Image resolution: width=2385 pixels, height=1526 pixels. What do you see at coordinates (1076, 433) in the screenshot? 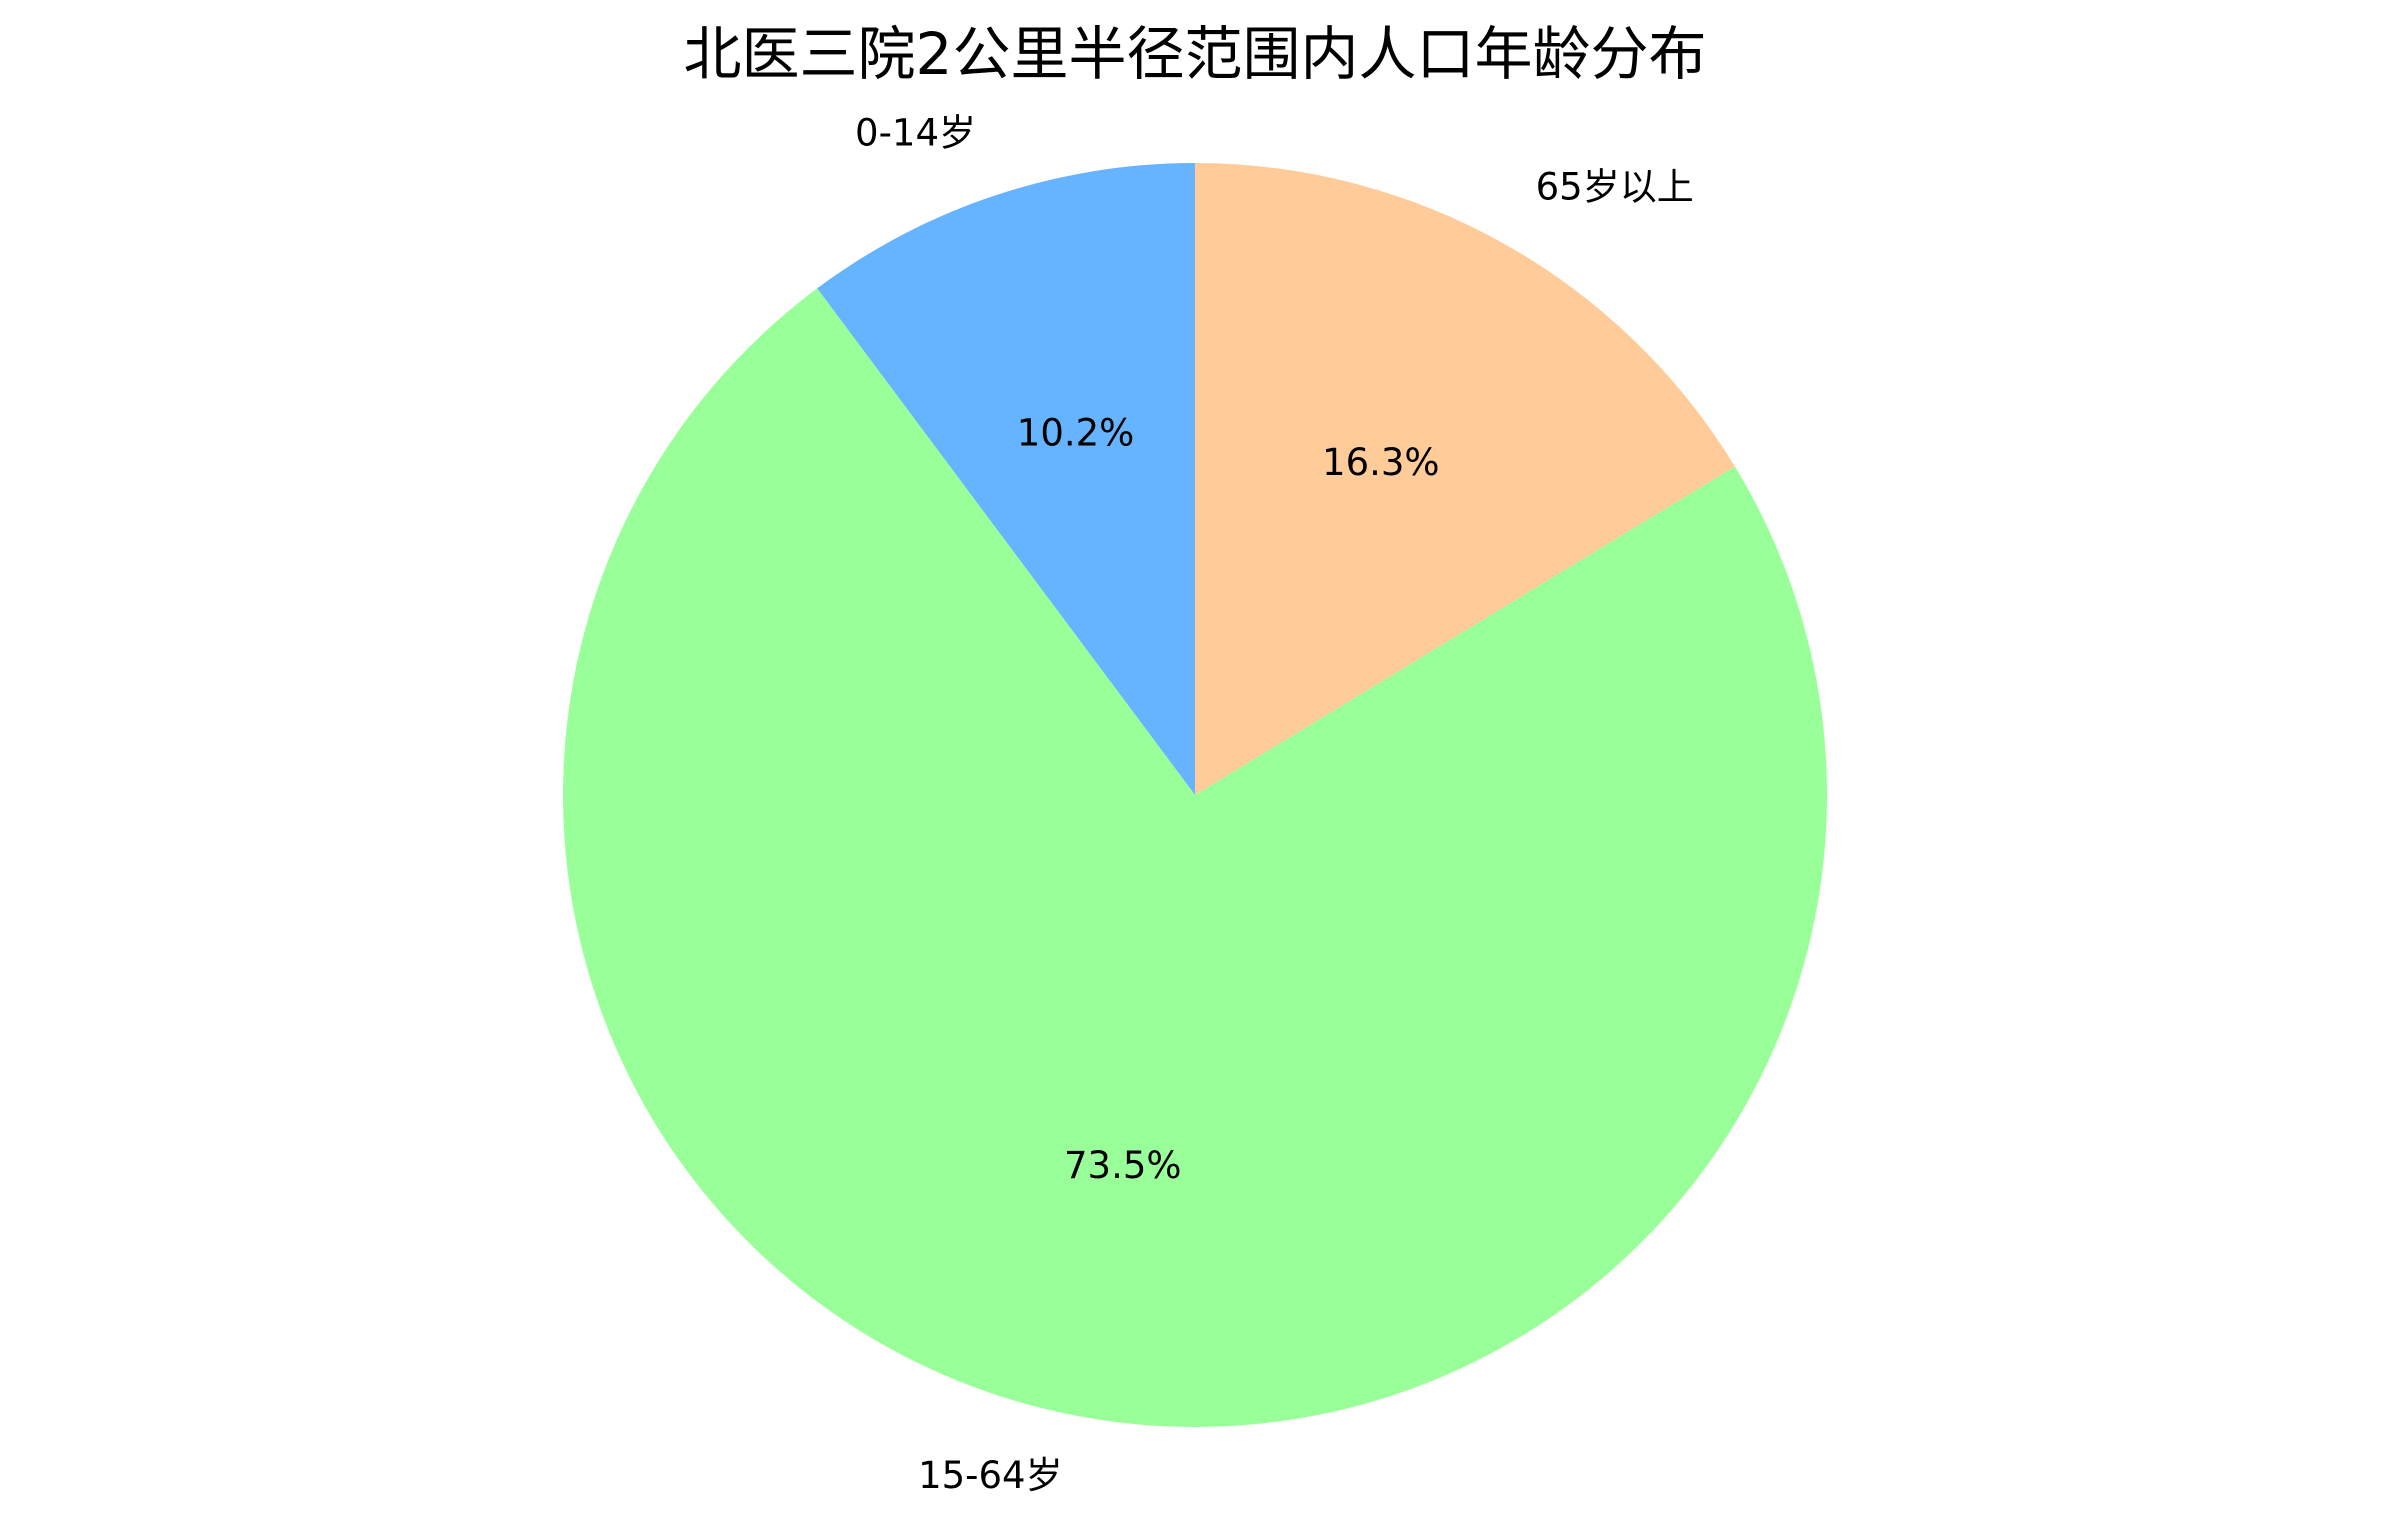
I see `pie-percent-label-0: 10.2%` at bounding box center [1076, 433].